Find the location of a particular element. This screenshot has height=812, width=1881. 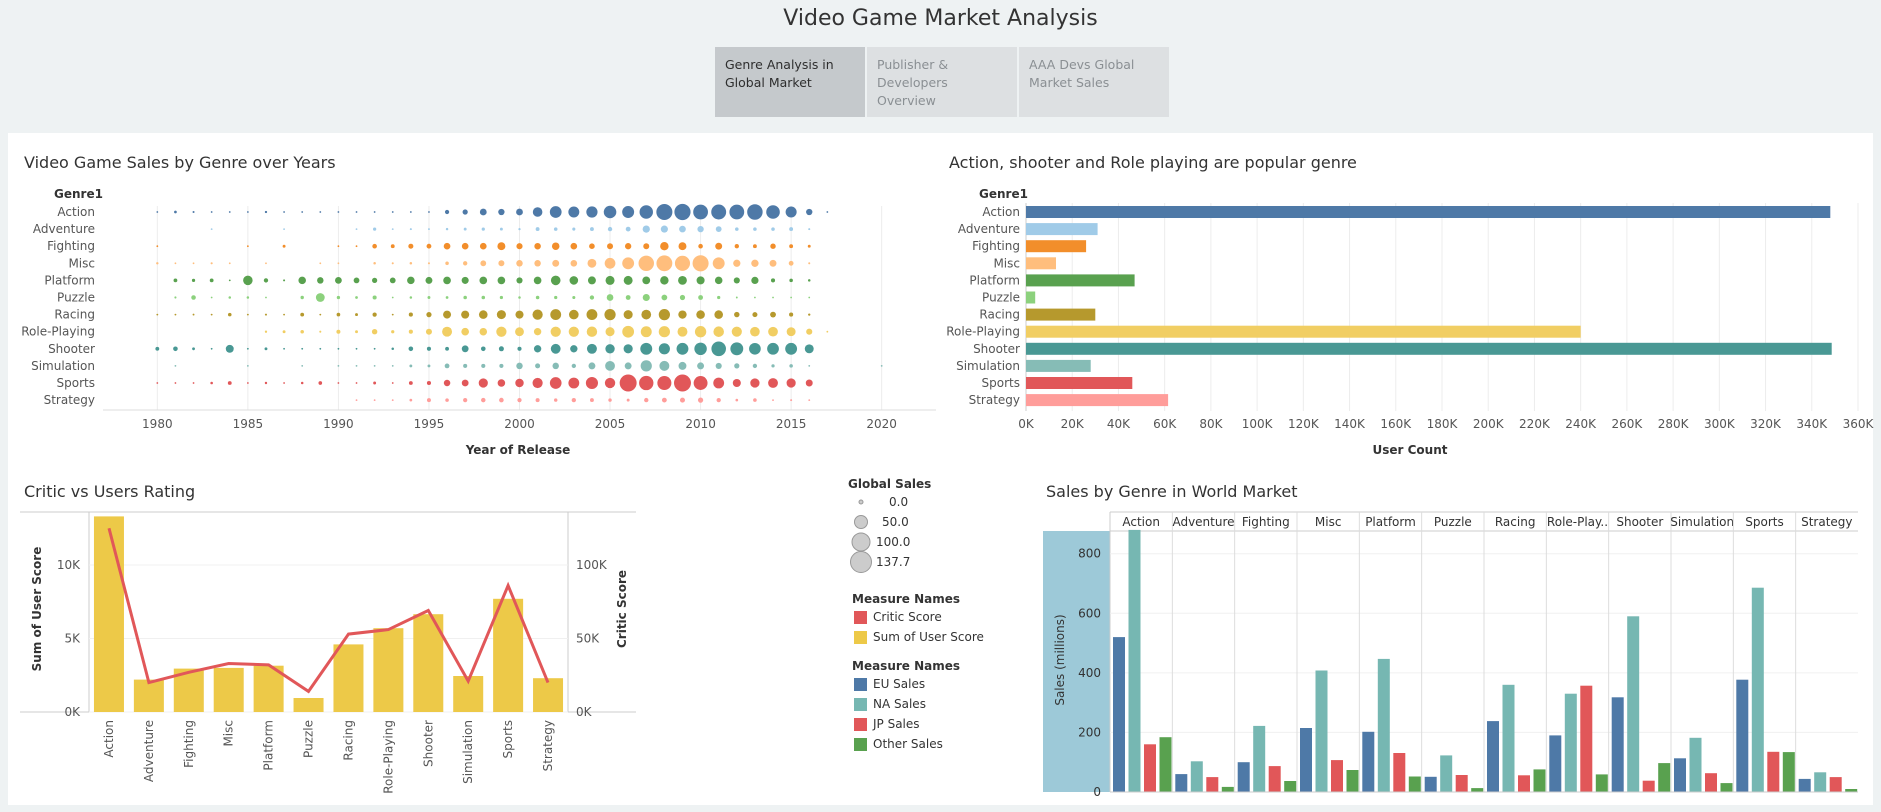

tab-aaa-devs: AAA Devs Global Market Sales is located at coordinates (1094, 82).